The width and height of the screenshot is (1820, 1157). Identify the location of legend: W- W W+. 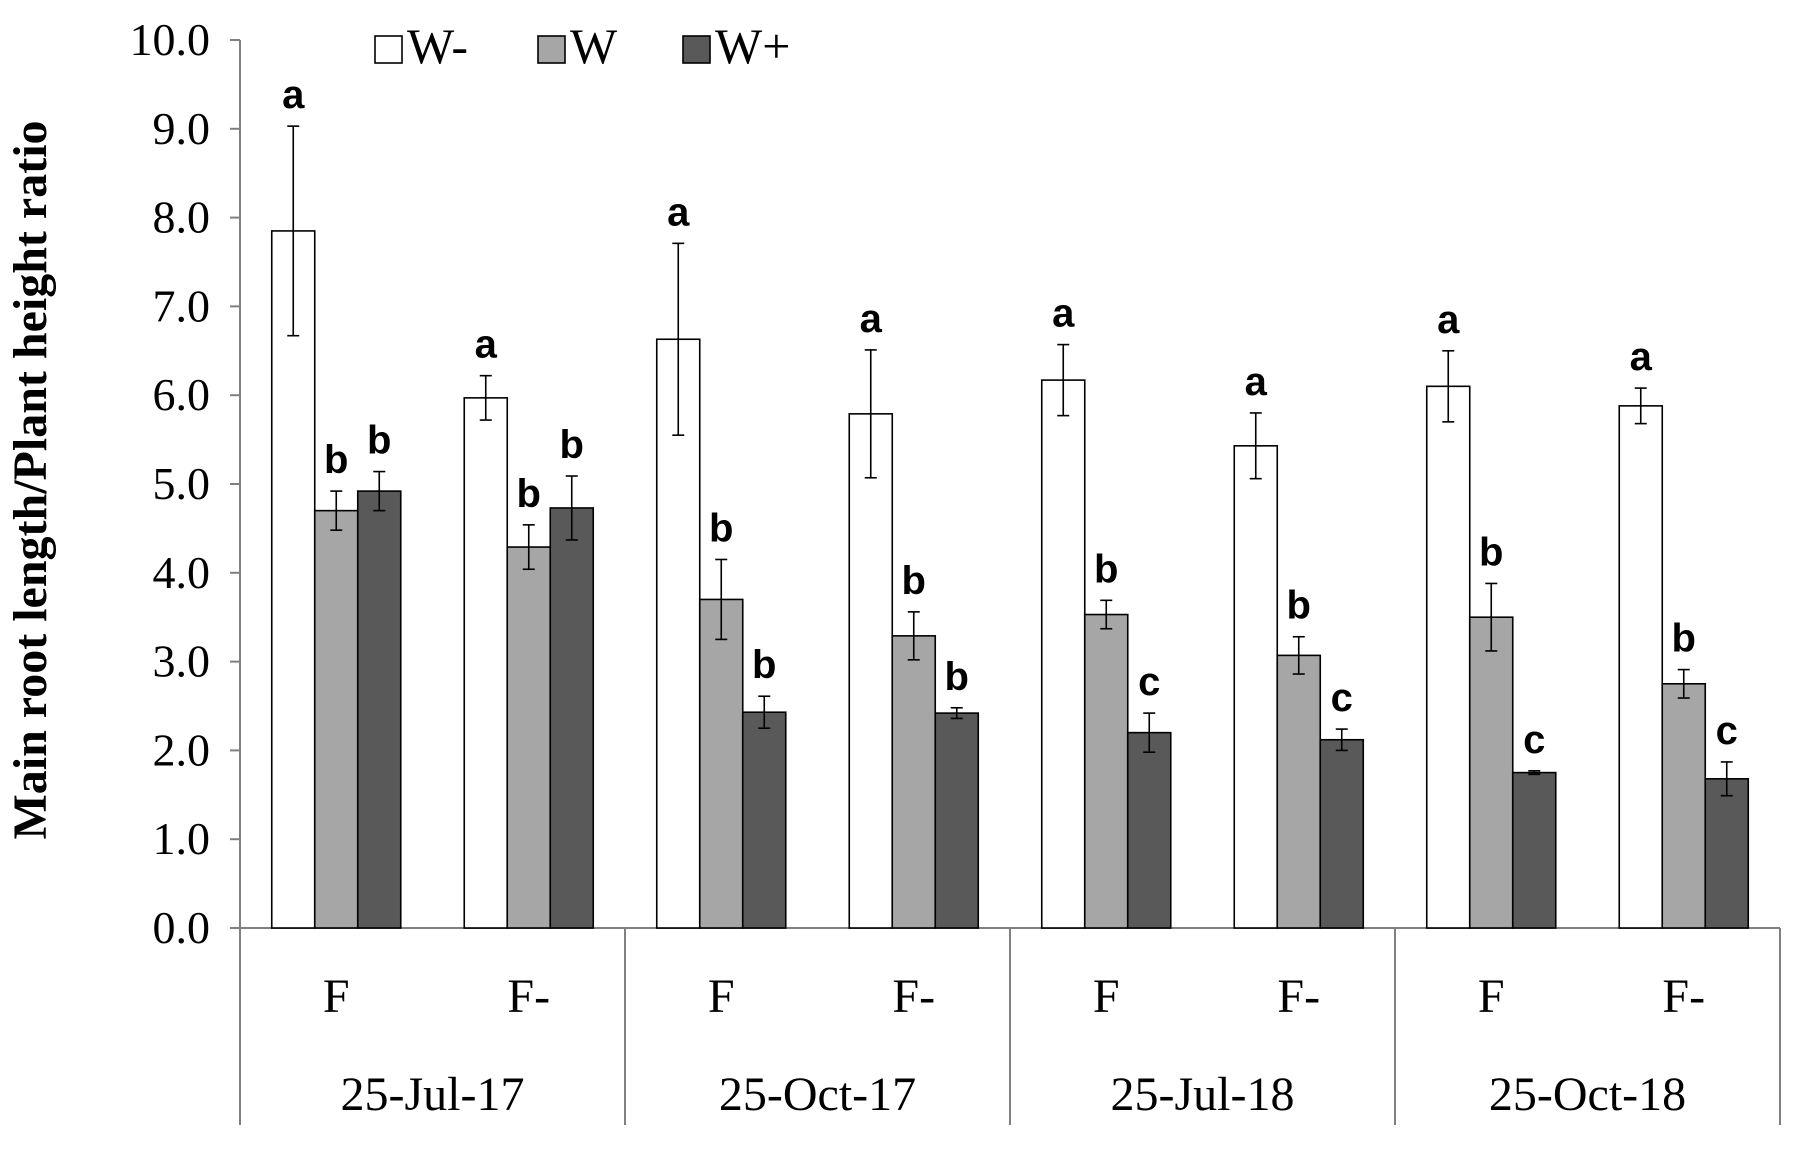
(582, 46).